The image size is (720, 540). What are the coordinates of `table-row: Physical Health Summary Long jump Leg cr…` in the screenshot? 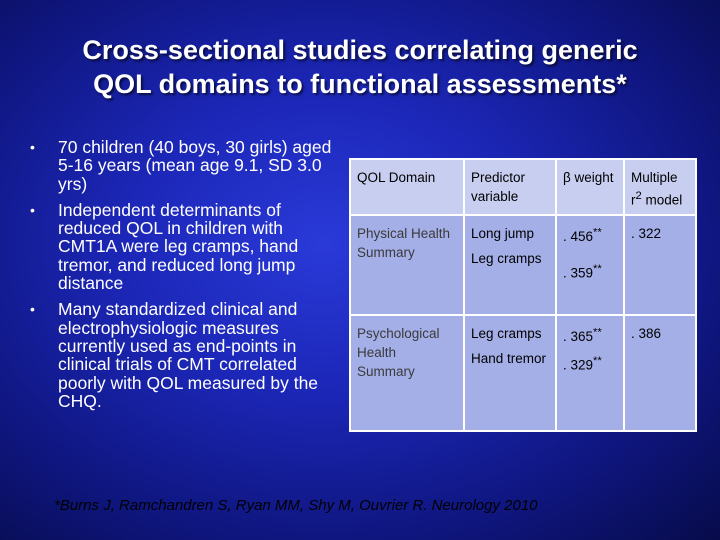 It's located at (523, 264).